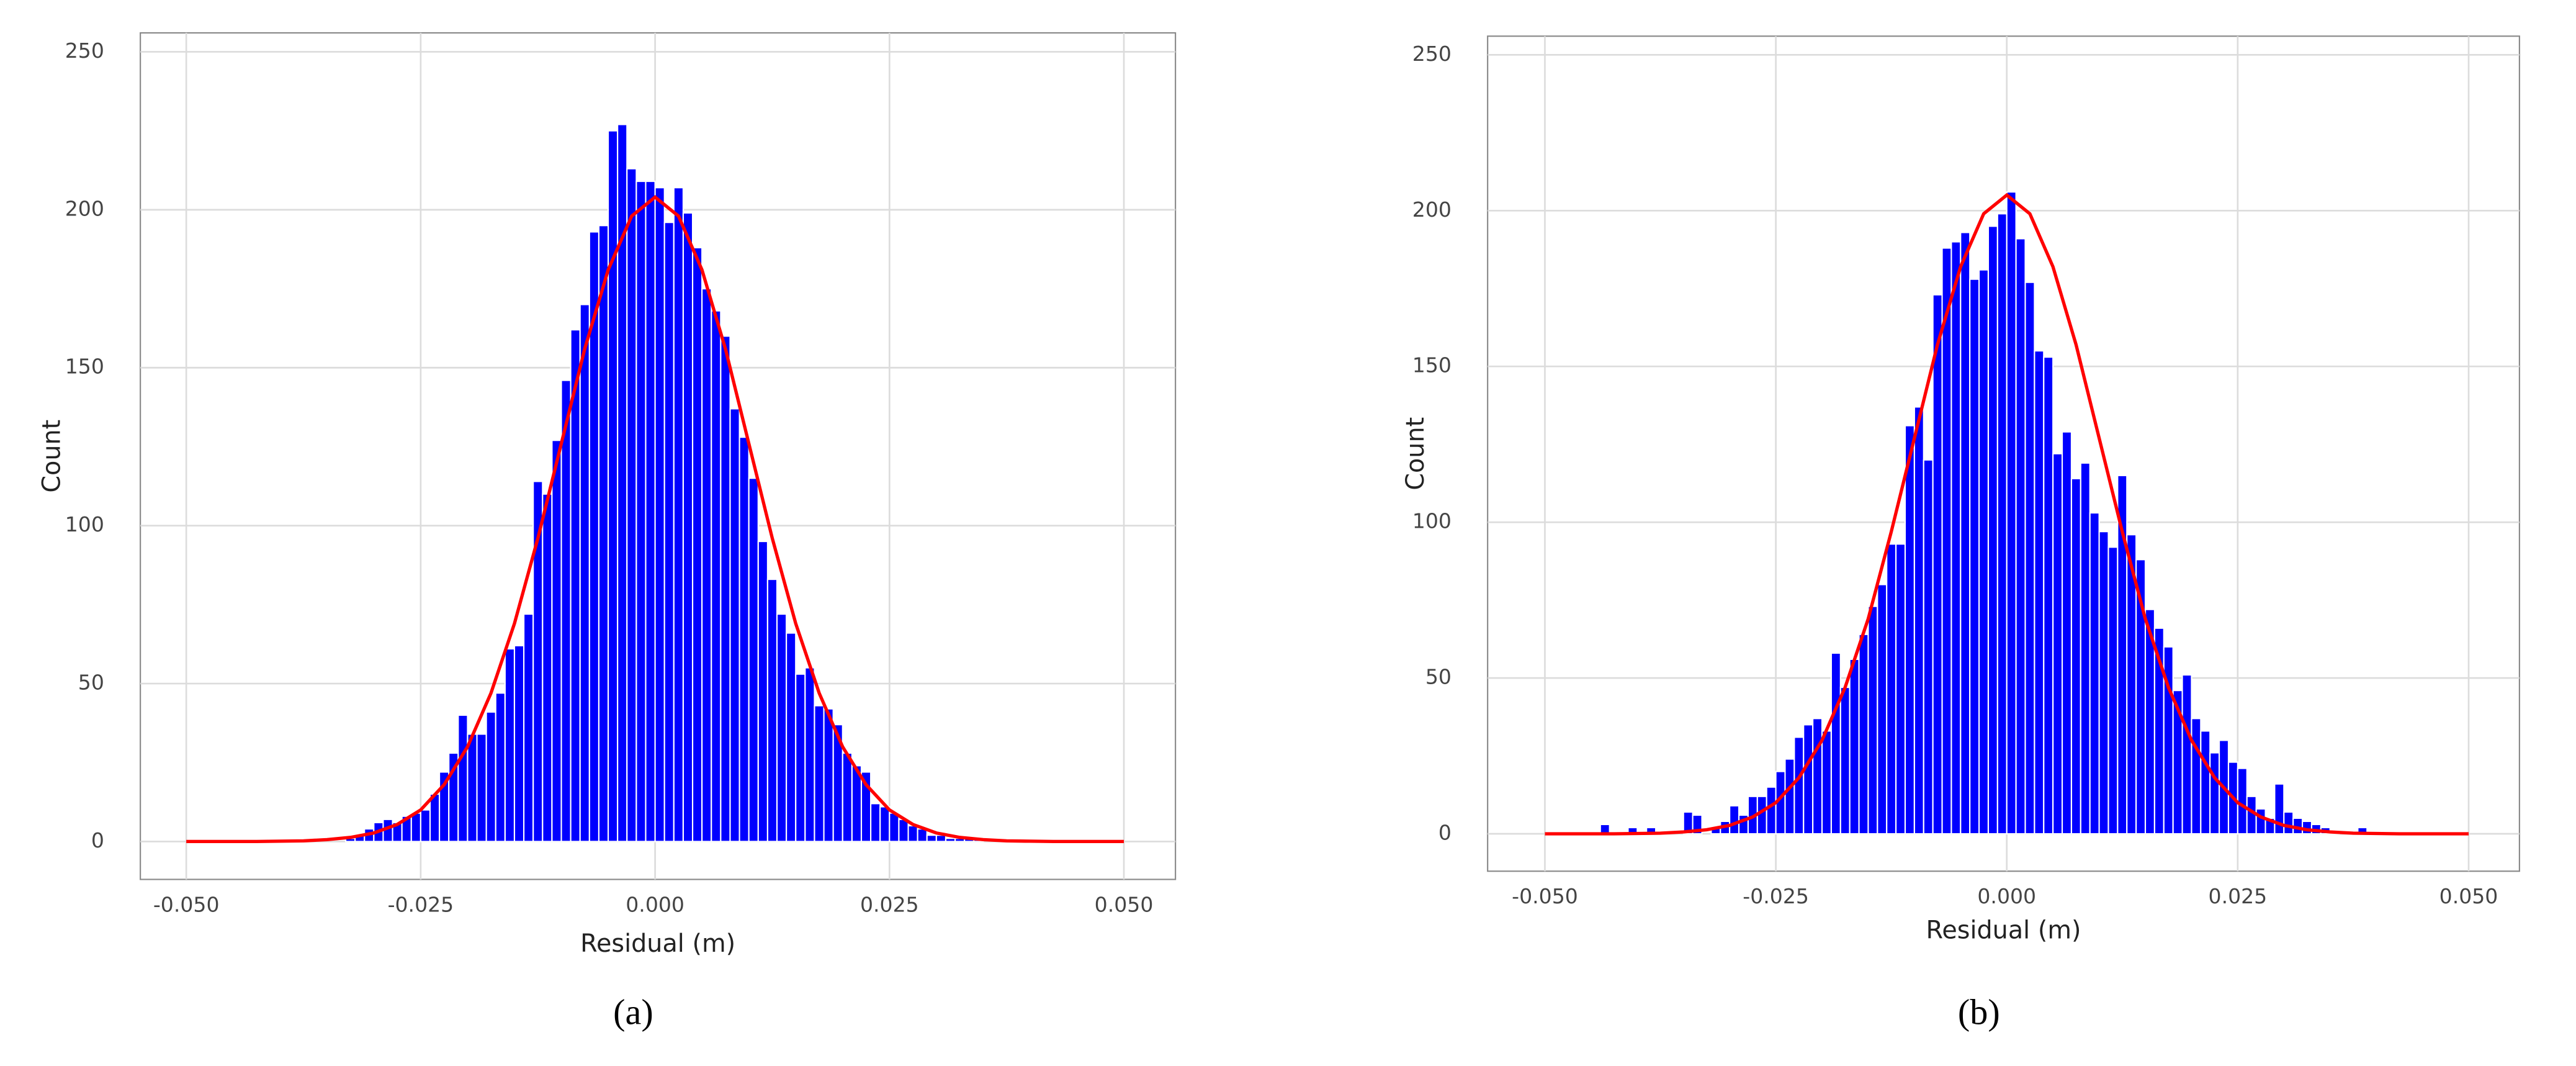 The image size is (2576, 1066). What do you see at coordinates (2468, 896) in the screenshot?
I see `x-tick-label: 0.050` at bounding box center [2468, 896].